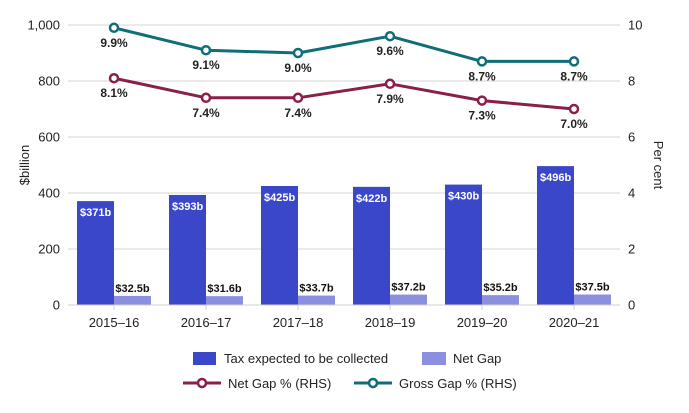 The image size is (689, 413). I want to click on legend-label-net-gap-pct: Net Gap % (RHS), so click(279, 383).